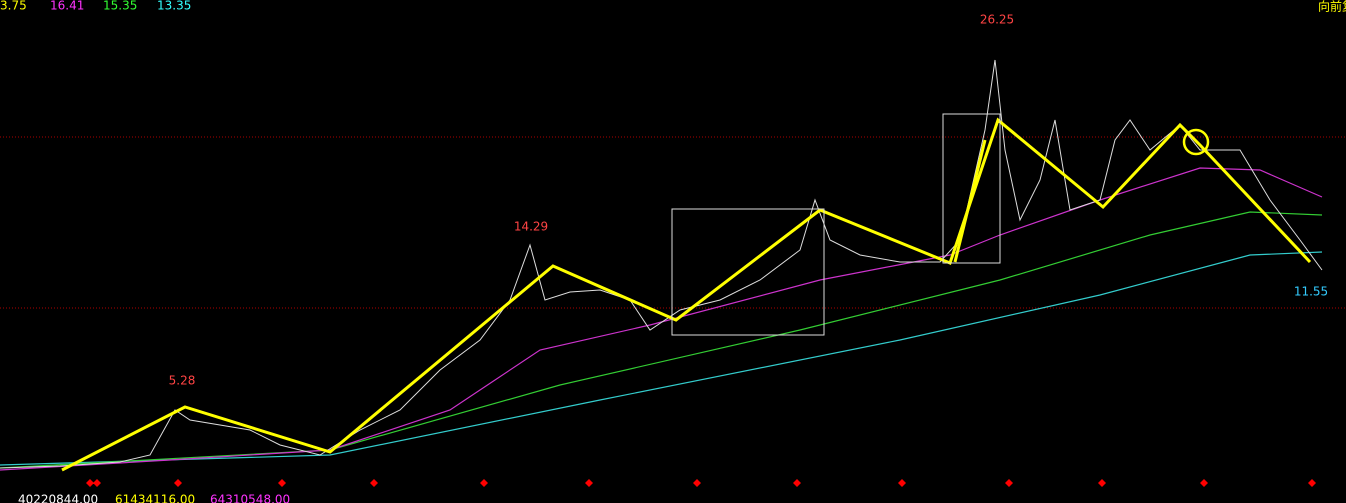  I want to click on legend-ma2: 16.41, so click(67, 6).